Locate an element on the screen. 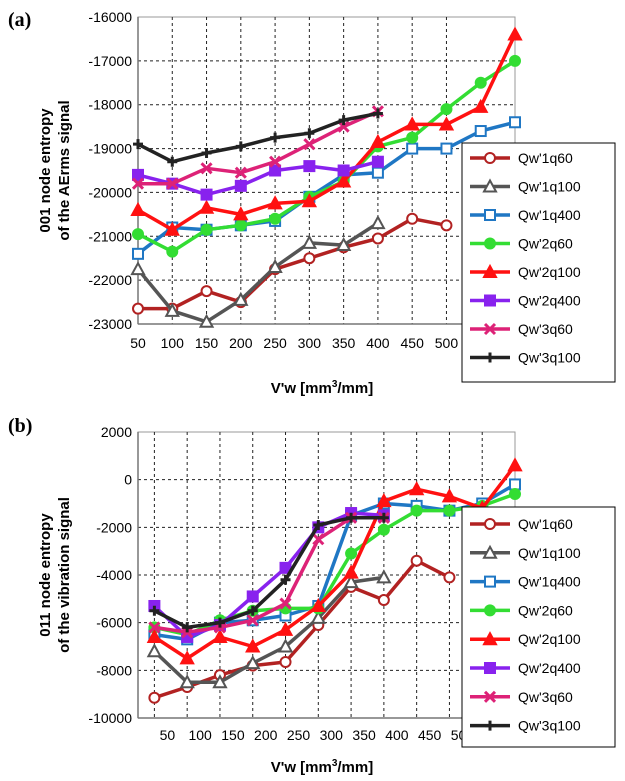 Image resolution: width=625 pixels, height=781 pixels. x-tick-label: 400 is located at coordinates (378, 343).